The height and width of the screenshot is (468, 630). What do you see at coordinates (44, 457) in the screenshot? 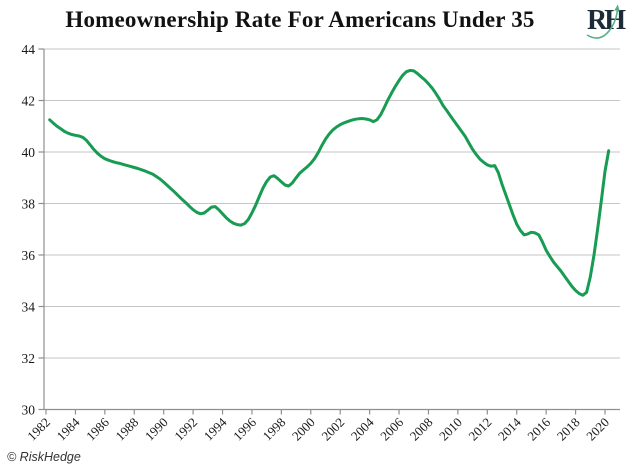
I see `copyright-note: © RiskHedge` at bounding box center [44, 457].